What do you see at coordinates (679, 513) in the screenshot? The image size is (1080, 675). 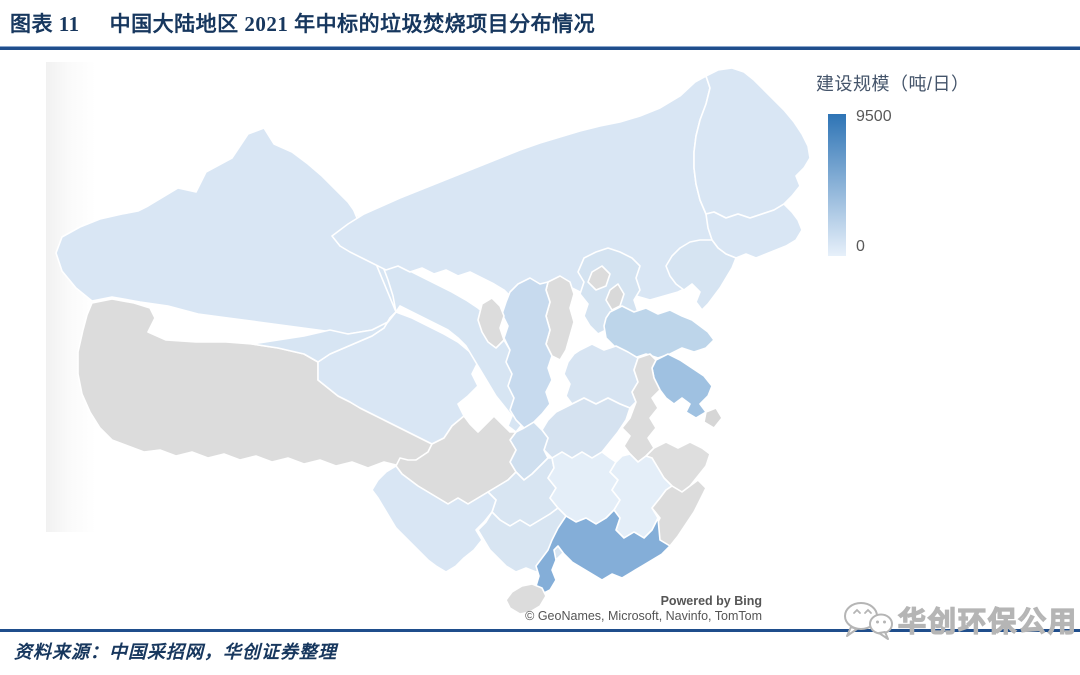 I see `province-fujian` at bounding box center [679, 513].